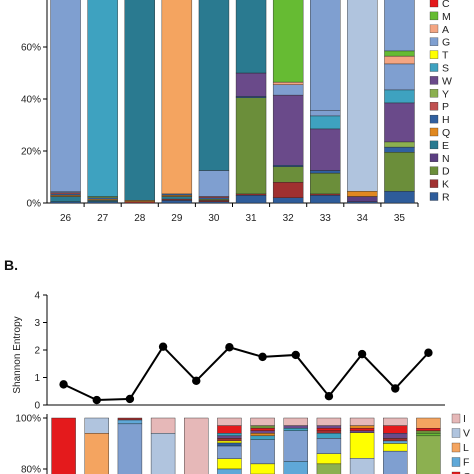 The width and height of the screenshot is (474, 474). I want to click on legend-swatch-T, so click(434, 54).